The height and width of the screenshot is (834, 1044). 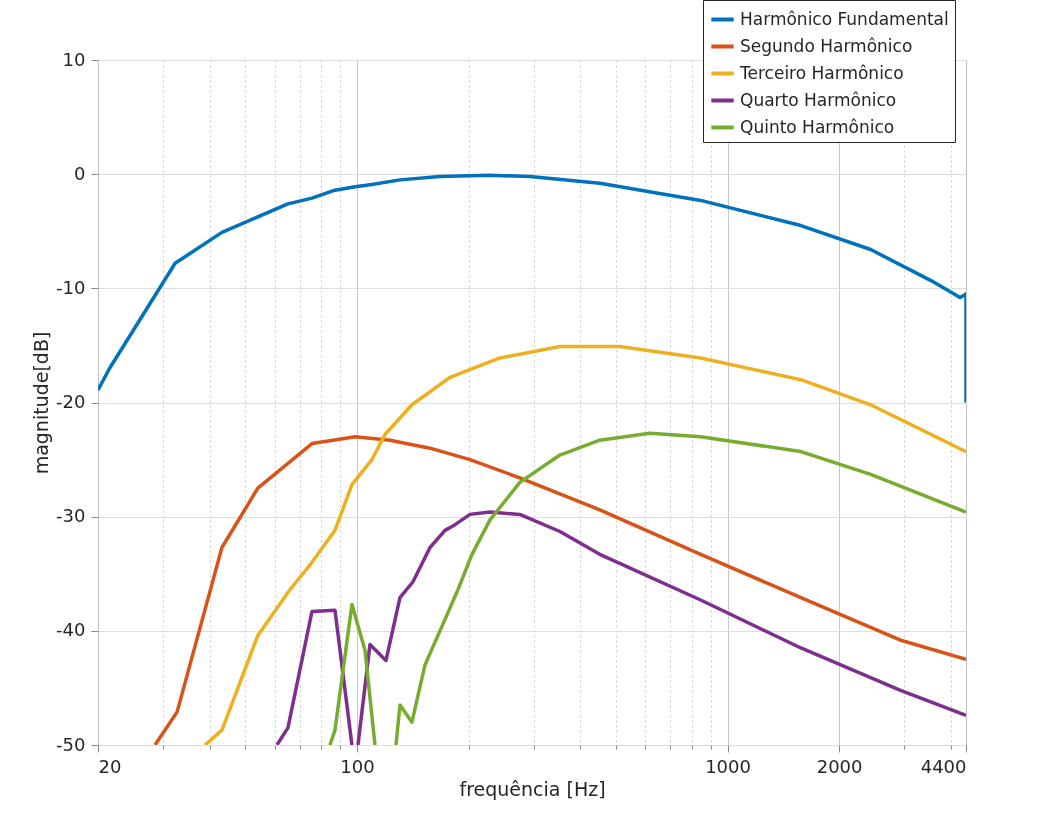 What do you see at coordinates (943, 766) in the screenshot?
I see `x-tick-label: 4400` at bounding box center [943, 766].